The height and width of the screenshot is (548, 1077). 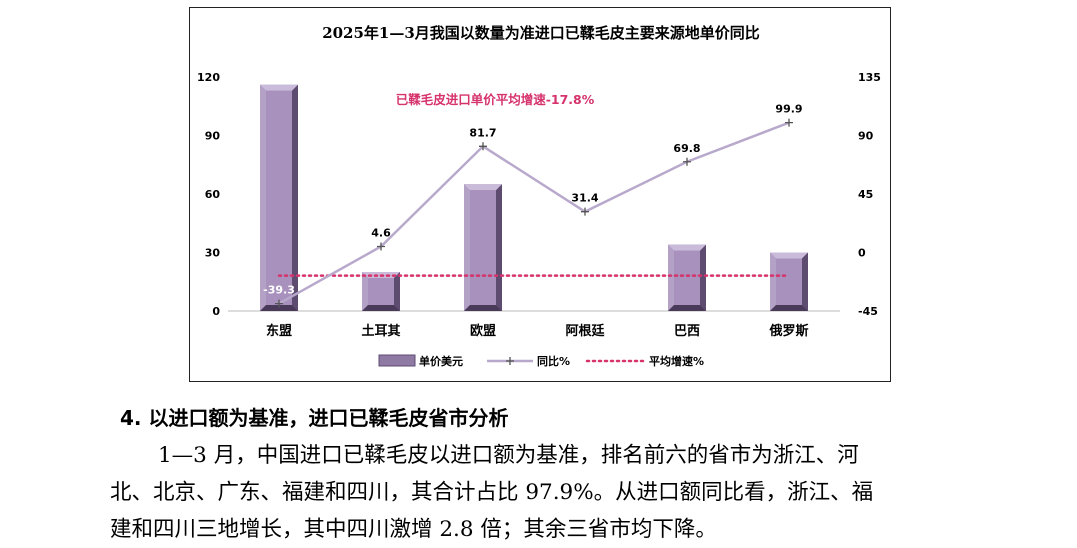 I want to click on category-label: 阿根廷, so click(x=585, y=331).